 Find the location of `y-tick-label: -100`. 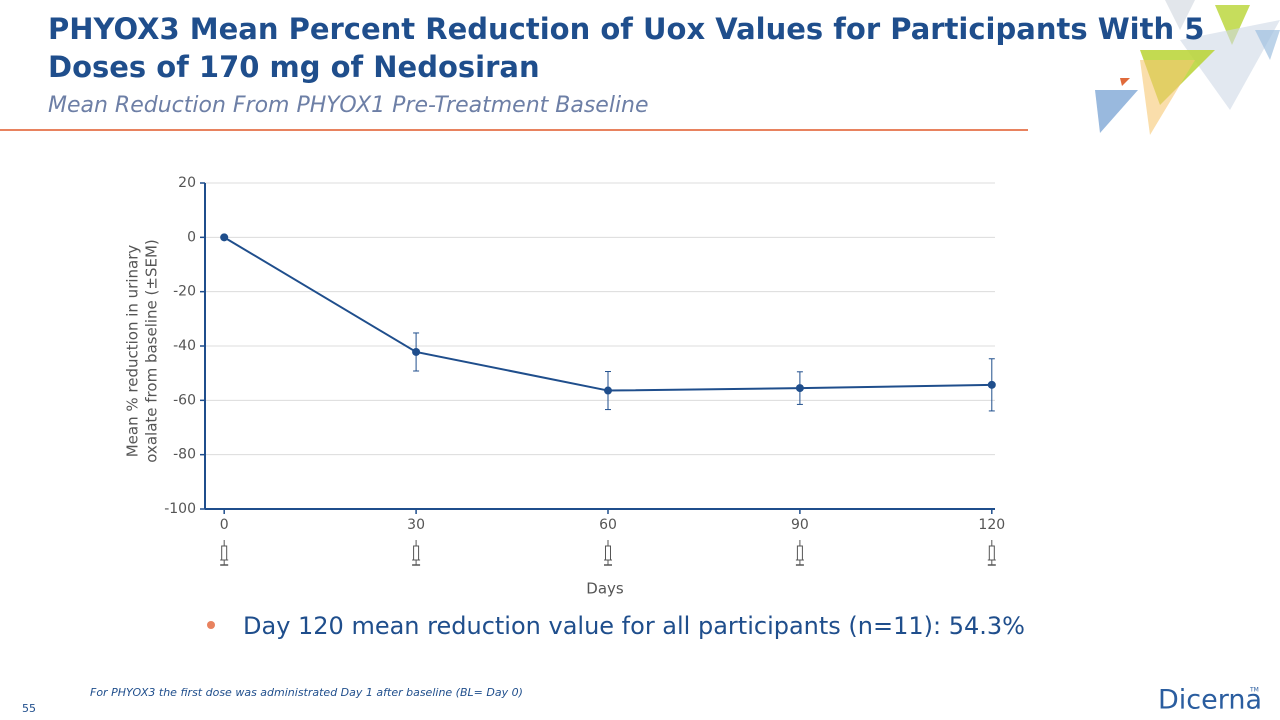

y-tick-label: -100 is located at coordinates (180, 509).